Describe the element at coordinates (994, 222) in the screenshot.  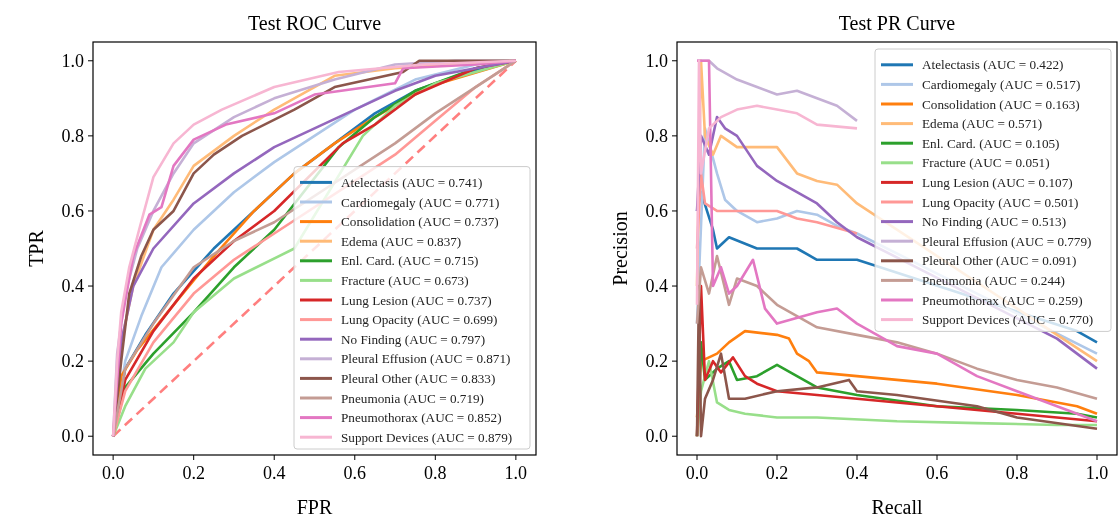
I see `legend-label: No Finding (AUC = 0.513)` at that location.